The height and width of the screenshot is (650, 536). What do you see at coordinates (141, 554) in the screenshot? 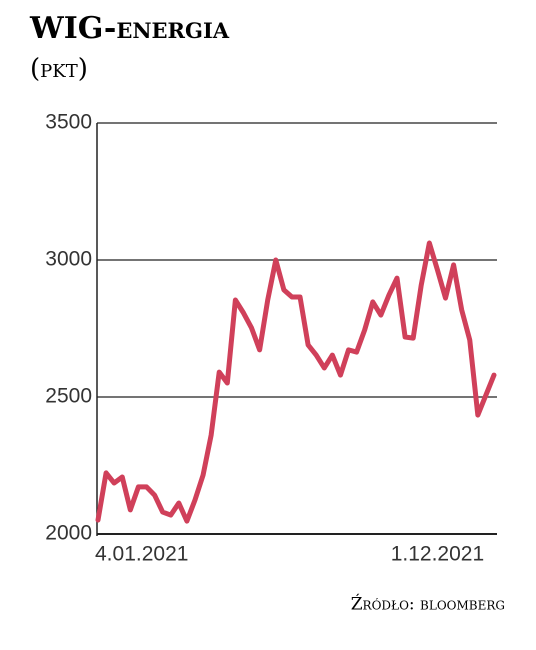
I see `x-tick-label: 4.01.2021` at bounding box center [141, 554].